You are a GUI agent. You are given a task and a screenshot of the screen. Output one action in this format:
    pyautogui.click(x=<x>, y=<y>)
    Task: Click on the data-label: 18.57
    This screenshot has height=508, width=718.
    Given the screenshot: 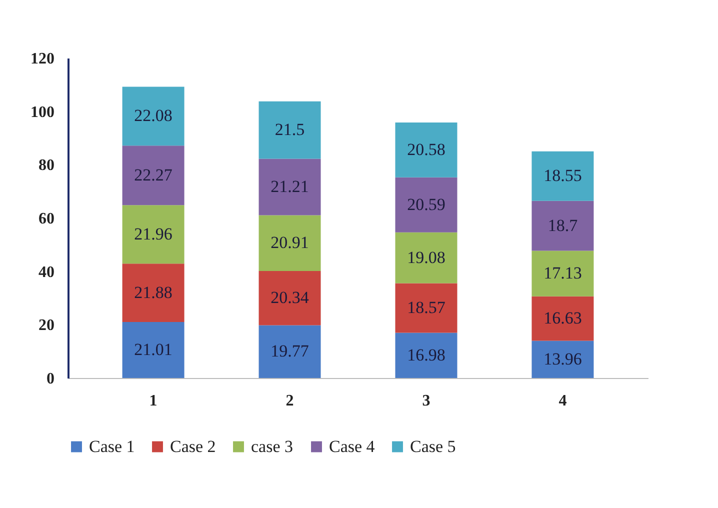 What is the action you would take?
    pyautogui.click(x=426, y=307)
    